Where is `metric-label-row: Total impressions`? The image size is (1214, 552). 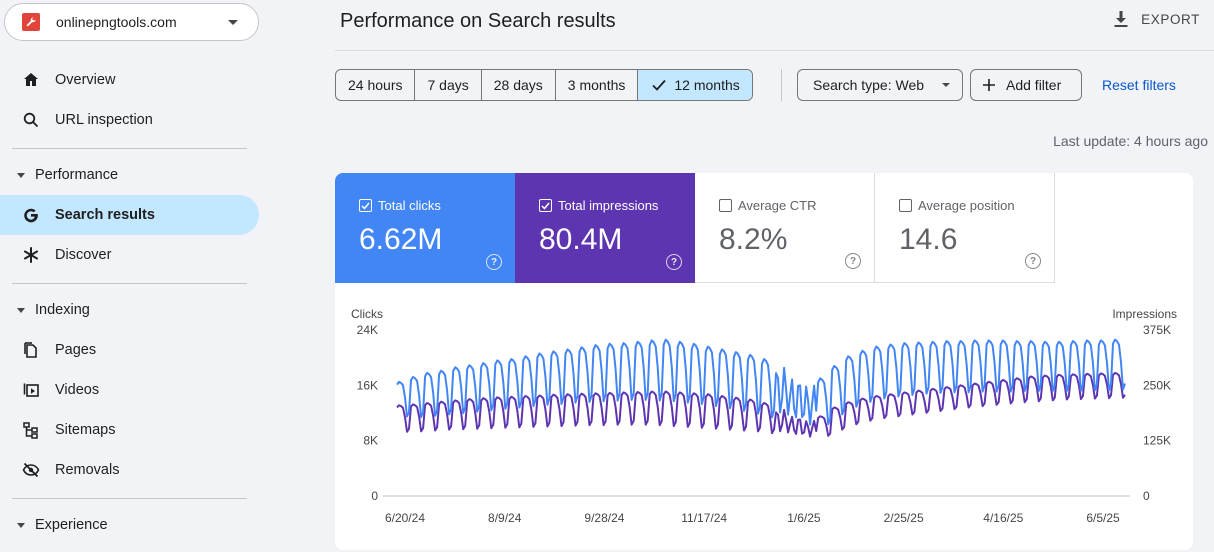
metric-label-row: Total impressions is located at coordinates (598, 205).